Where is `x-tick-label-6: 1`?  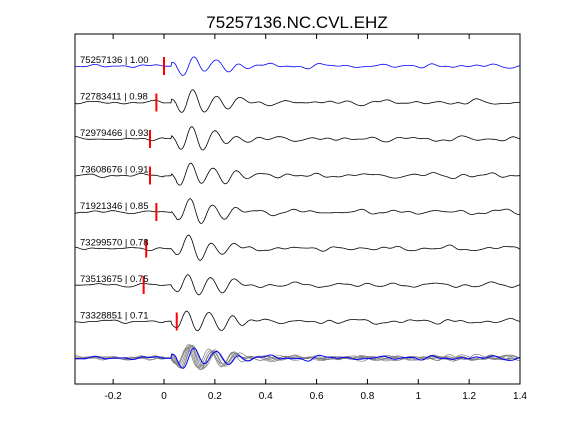 x-tick-label-6: 1 is located at coordinates (419, 396).